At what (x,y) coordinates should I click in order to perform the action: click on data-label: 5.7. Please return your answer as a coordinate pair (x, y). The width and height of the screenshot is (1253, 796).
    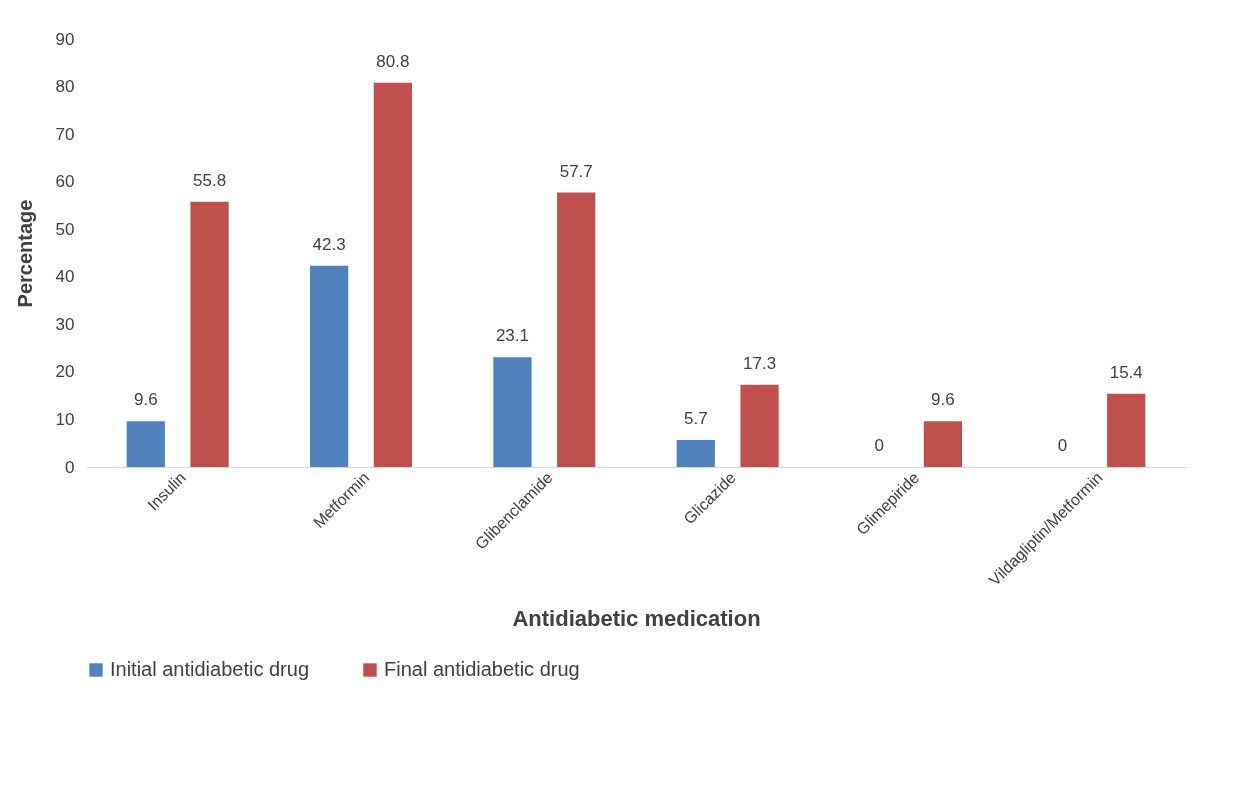
    Looking at the image, I should click on (695, 418).